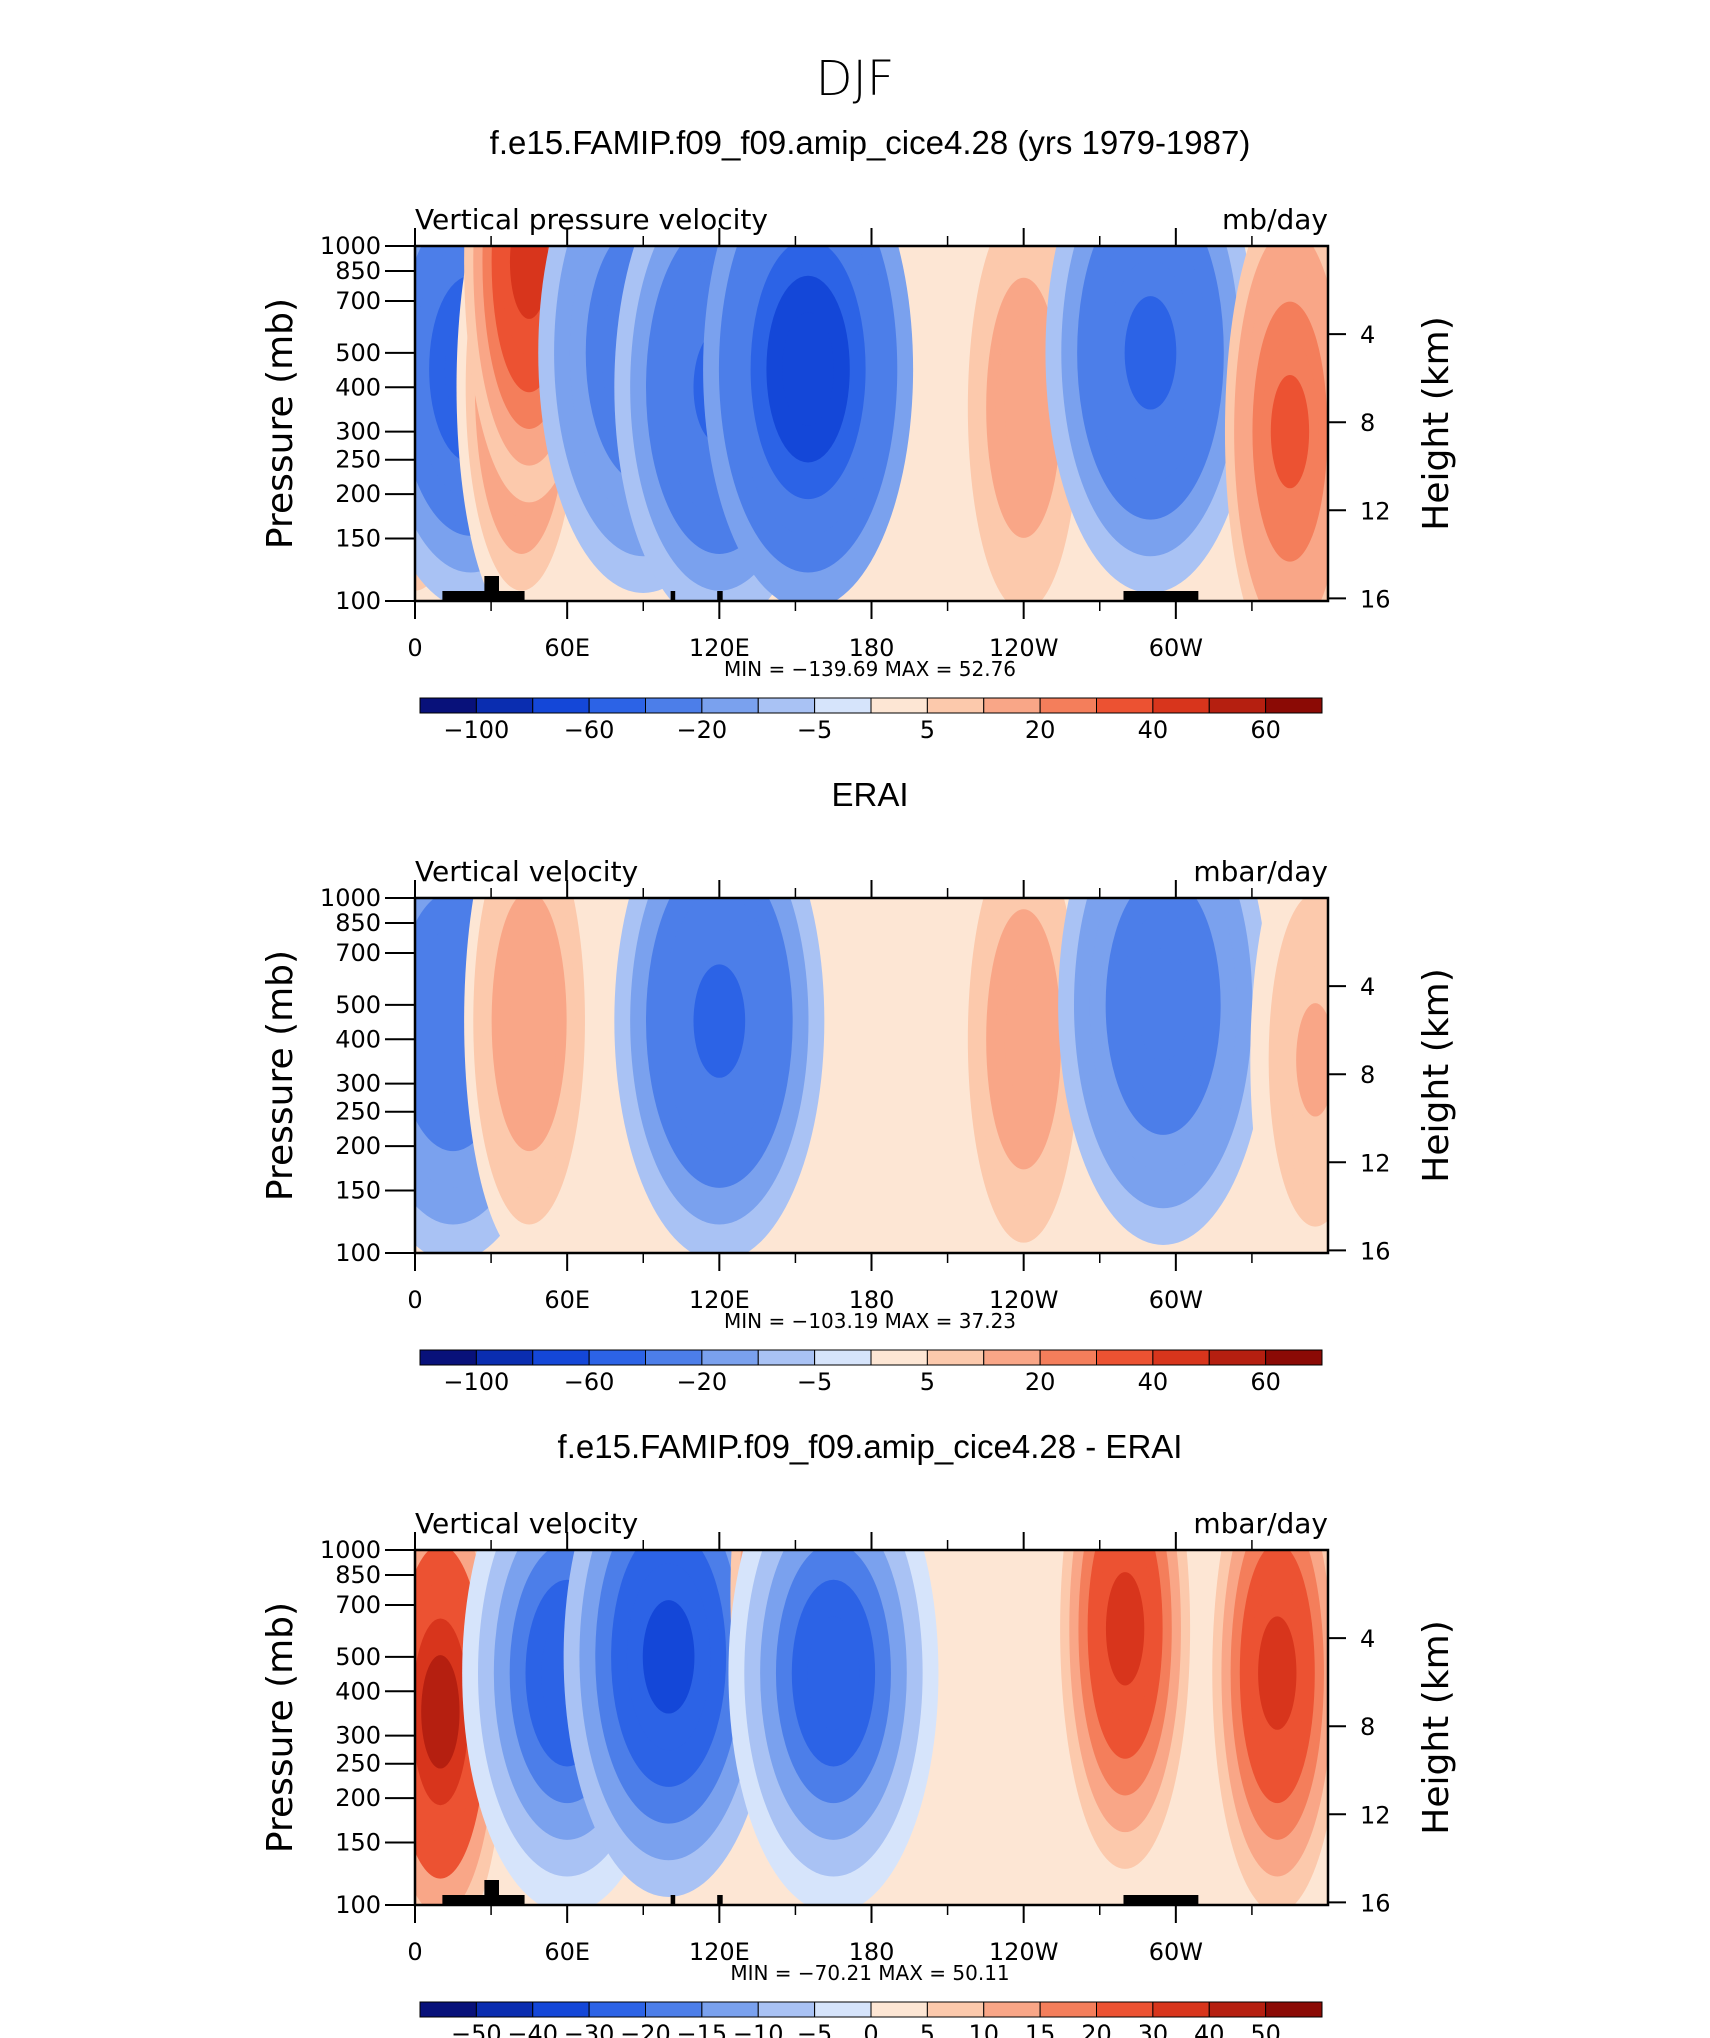 This screenshot has height=2038, width=1710. I want to click on colorbar-label: −60, so click(589, 730).